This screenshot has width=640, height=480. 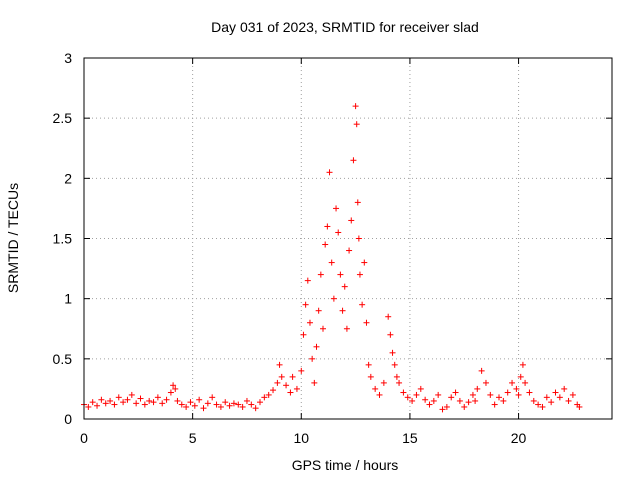 I want to click on x-tick-label: 0, so click(x=84, y=438).